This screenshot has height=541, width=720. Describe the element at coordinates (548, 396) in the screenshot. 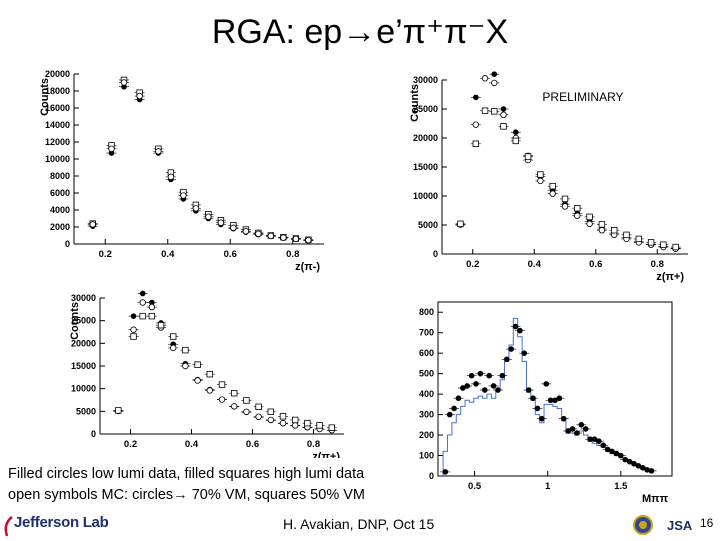

I see `mc-histogram` at that location.